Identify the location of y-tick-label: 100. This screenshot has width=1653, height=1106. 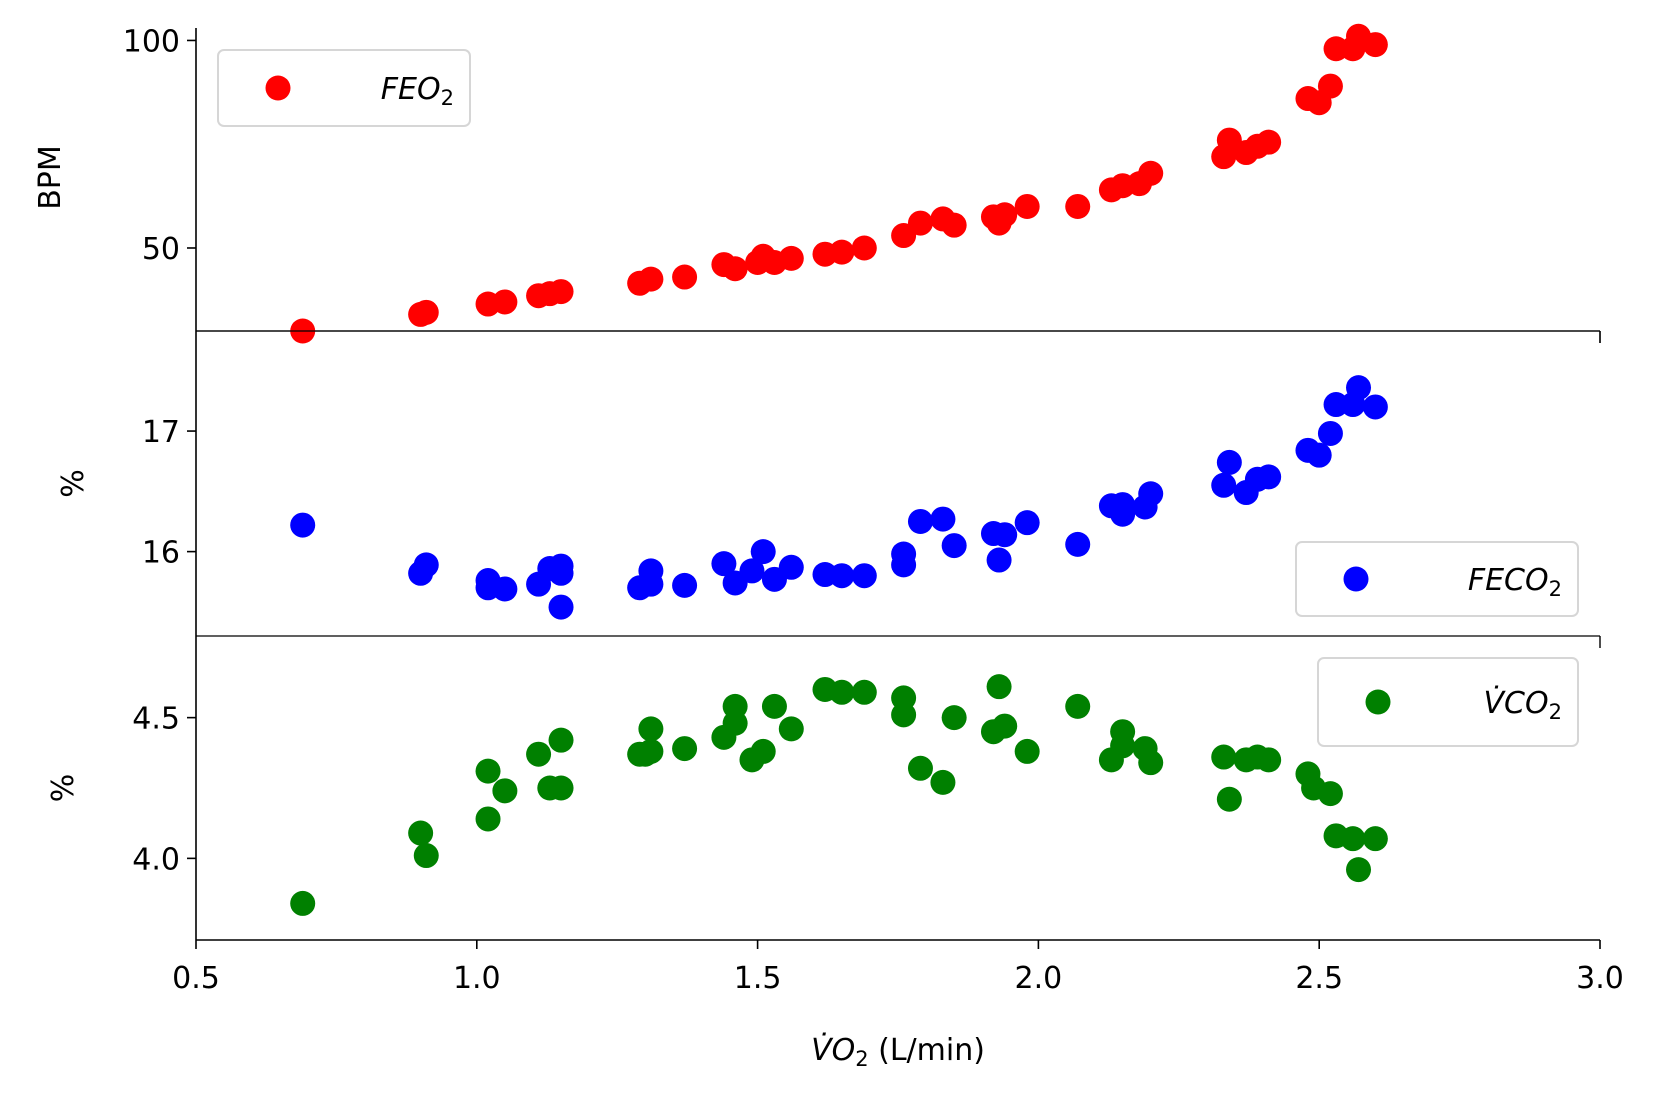
(151, 41).